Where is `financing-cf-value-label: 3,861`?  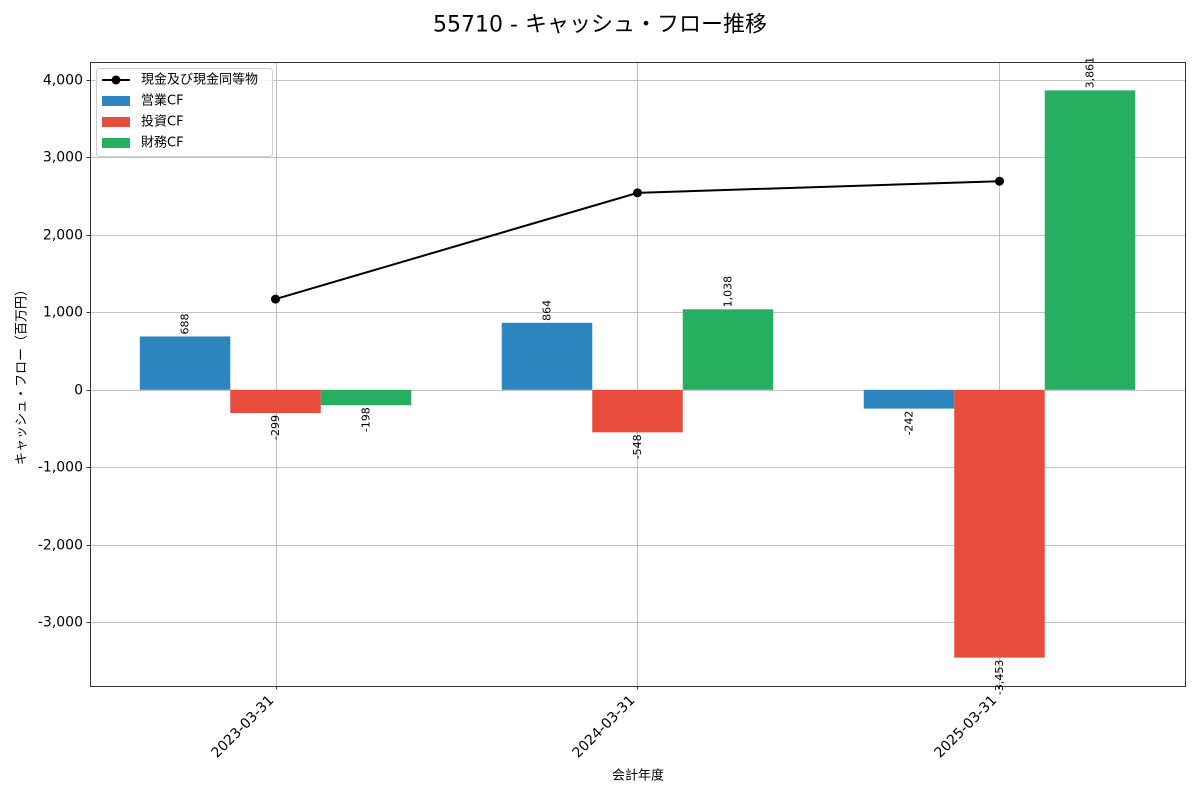 financing-cf-value-label: 3,861 is located at coordinates (1089, 73).